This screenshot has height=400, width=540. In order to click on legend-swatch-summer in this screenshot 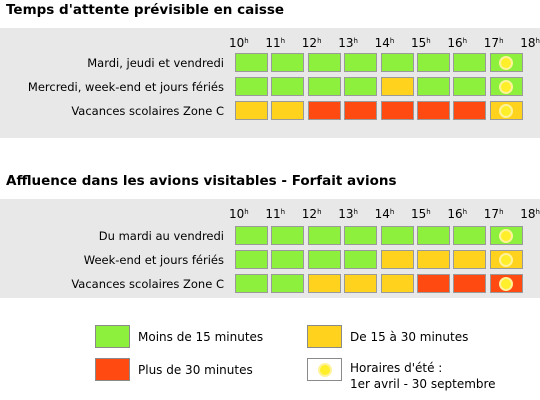, I will do `click(324, 369)`.